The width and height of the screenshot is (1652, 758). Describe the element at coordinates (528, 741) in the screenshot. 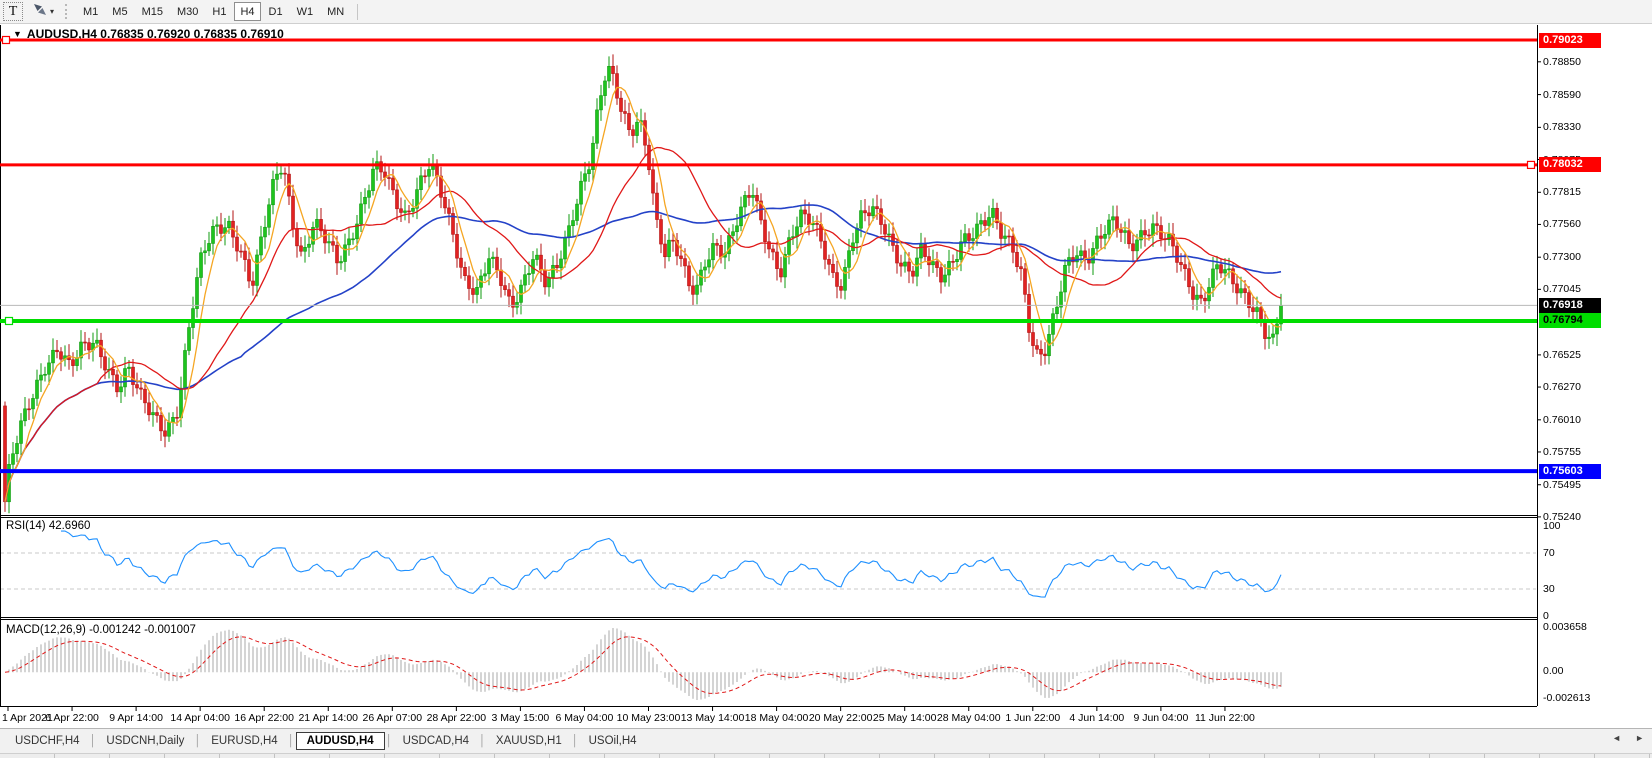

I see `tab-xauusd-h1: XAUUSD,H1` at that location.